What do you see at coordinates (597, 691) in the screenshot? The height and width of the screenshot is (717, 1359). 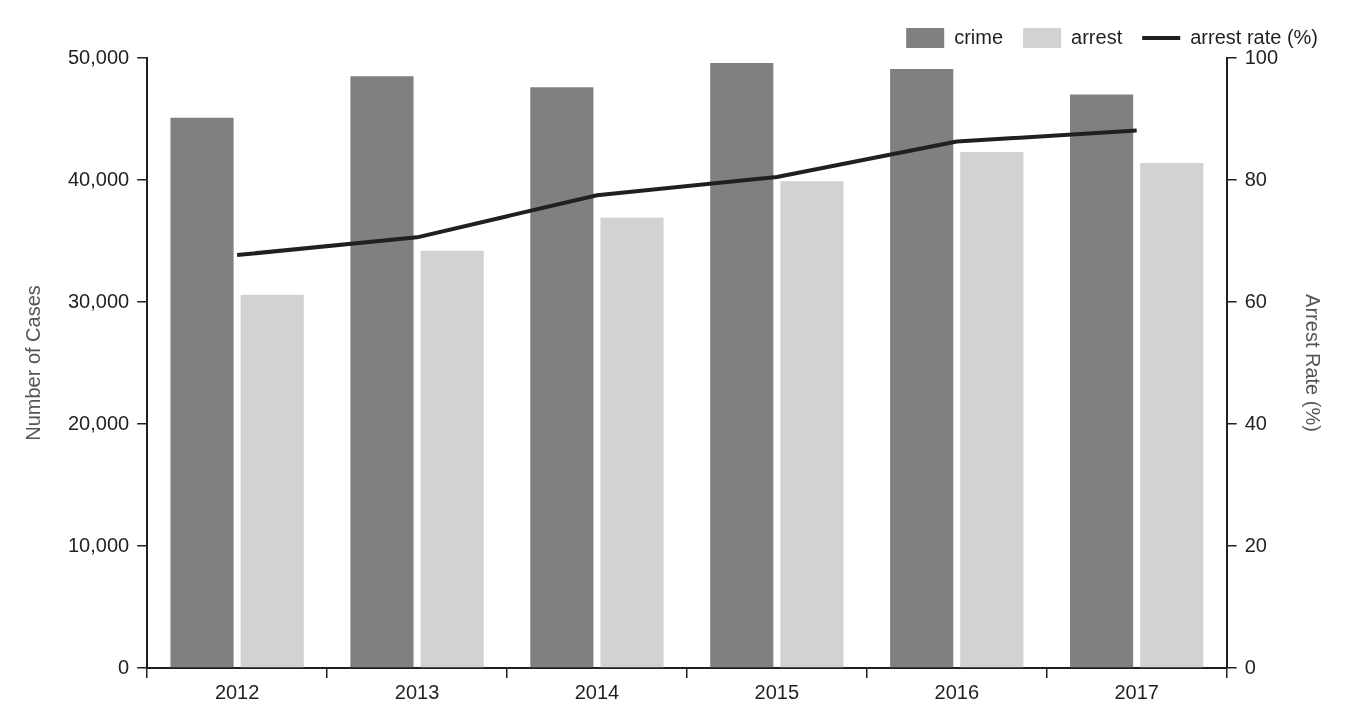 I see `x-tick-label: 2014` at bounding box center [597, 691].